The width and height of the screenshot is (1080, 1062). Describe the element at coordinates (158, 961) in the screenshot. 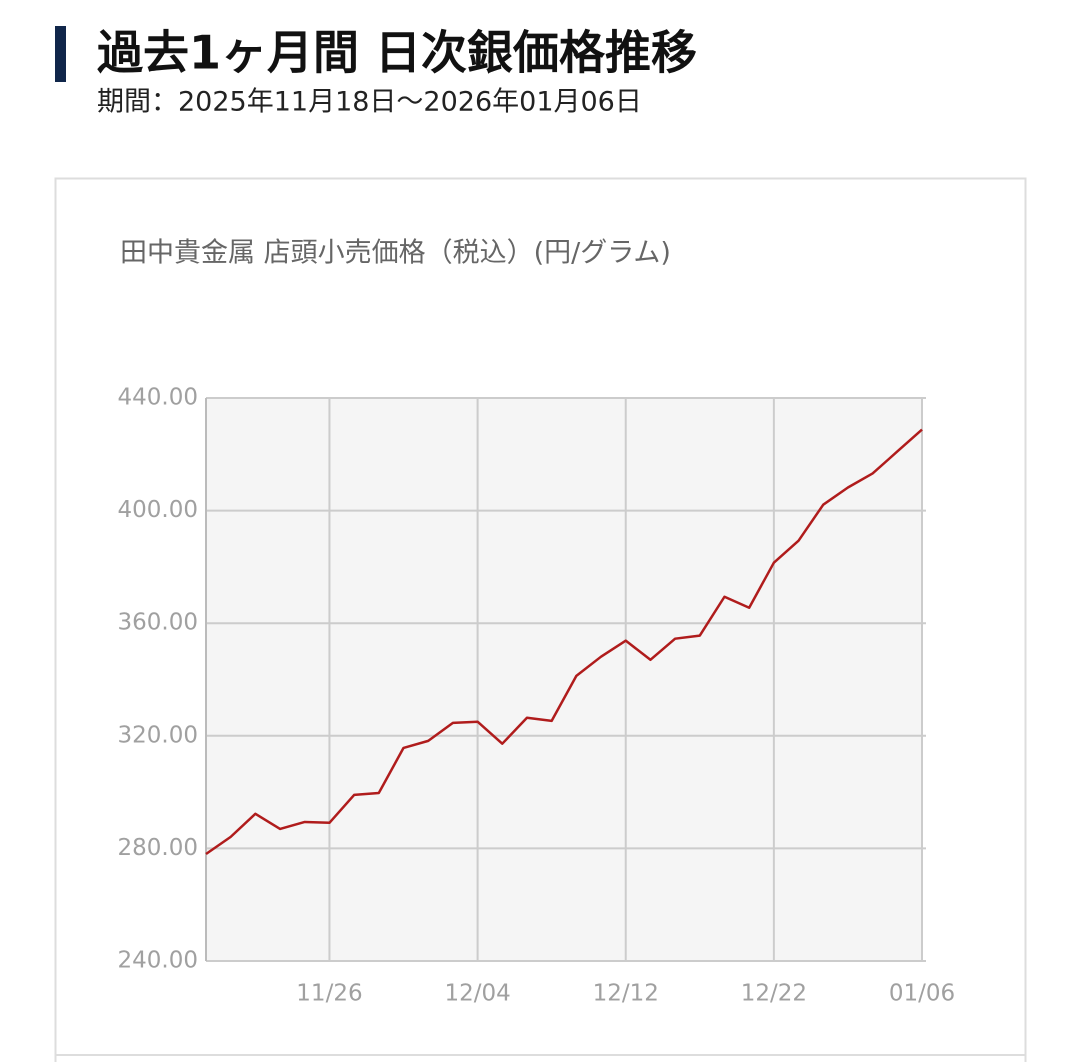

I see `y-tick-label: 240.00` at that location.